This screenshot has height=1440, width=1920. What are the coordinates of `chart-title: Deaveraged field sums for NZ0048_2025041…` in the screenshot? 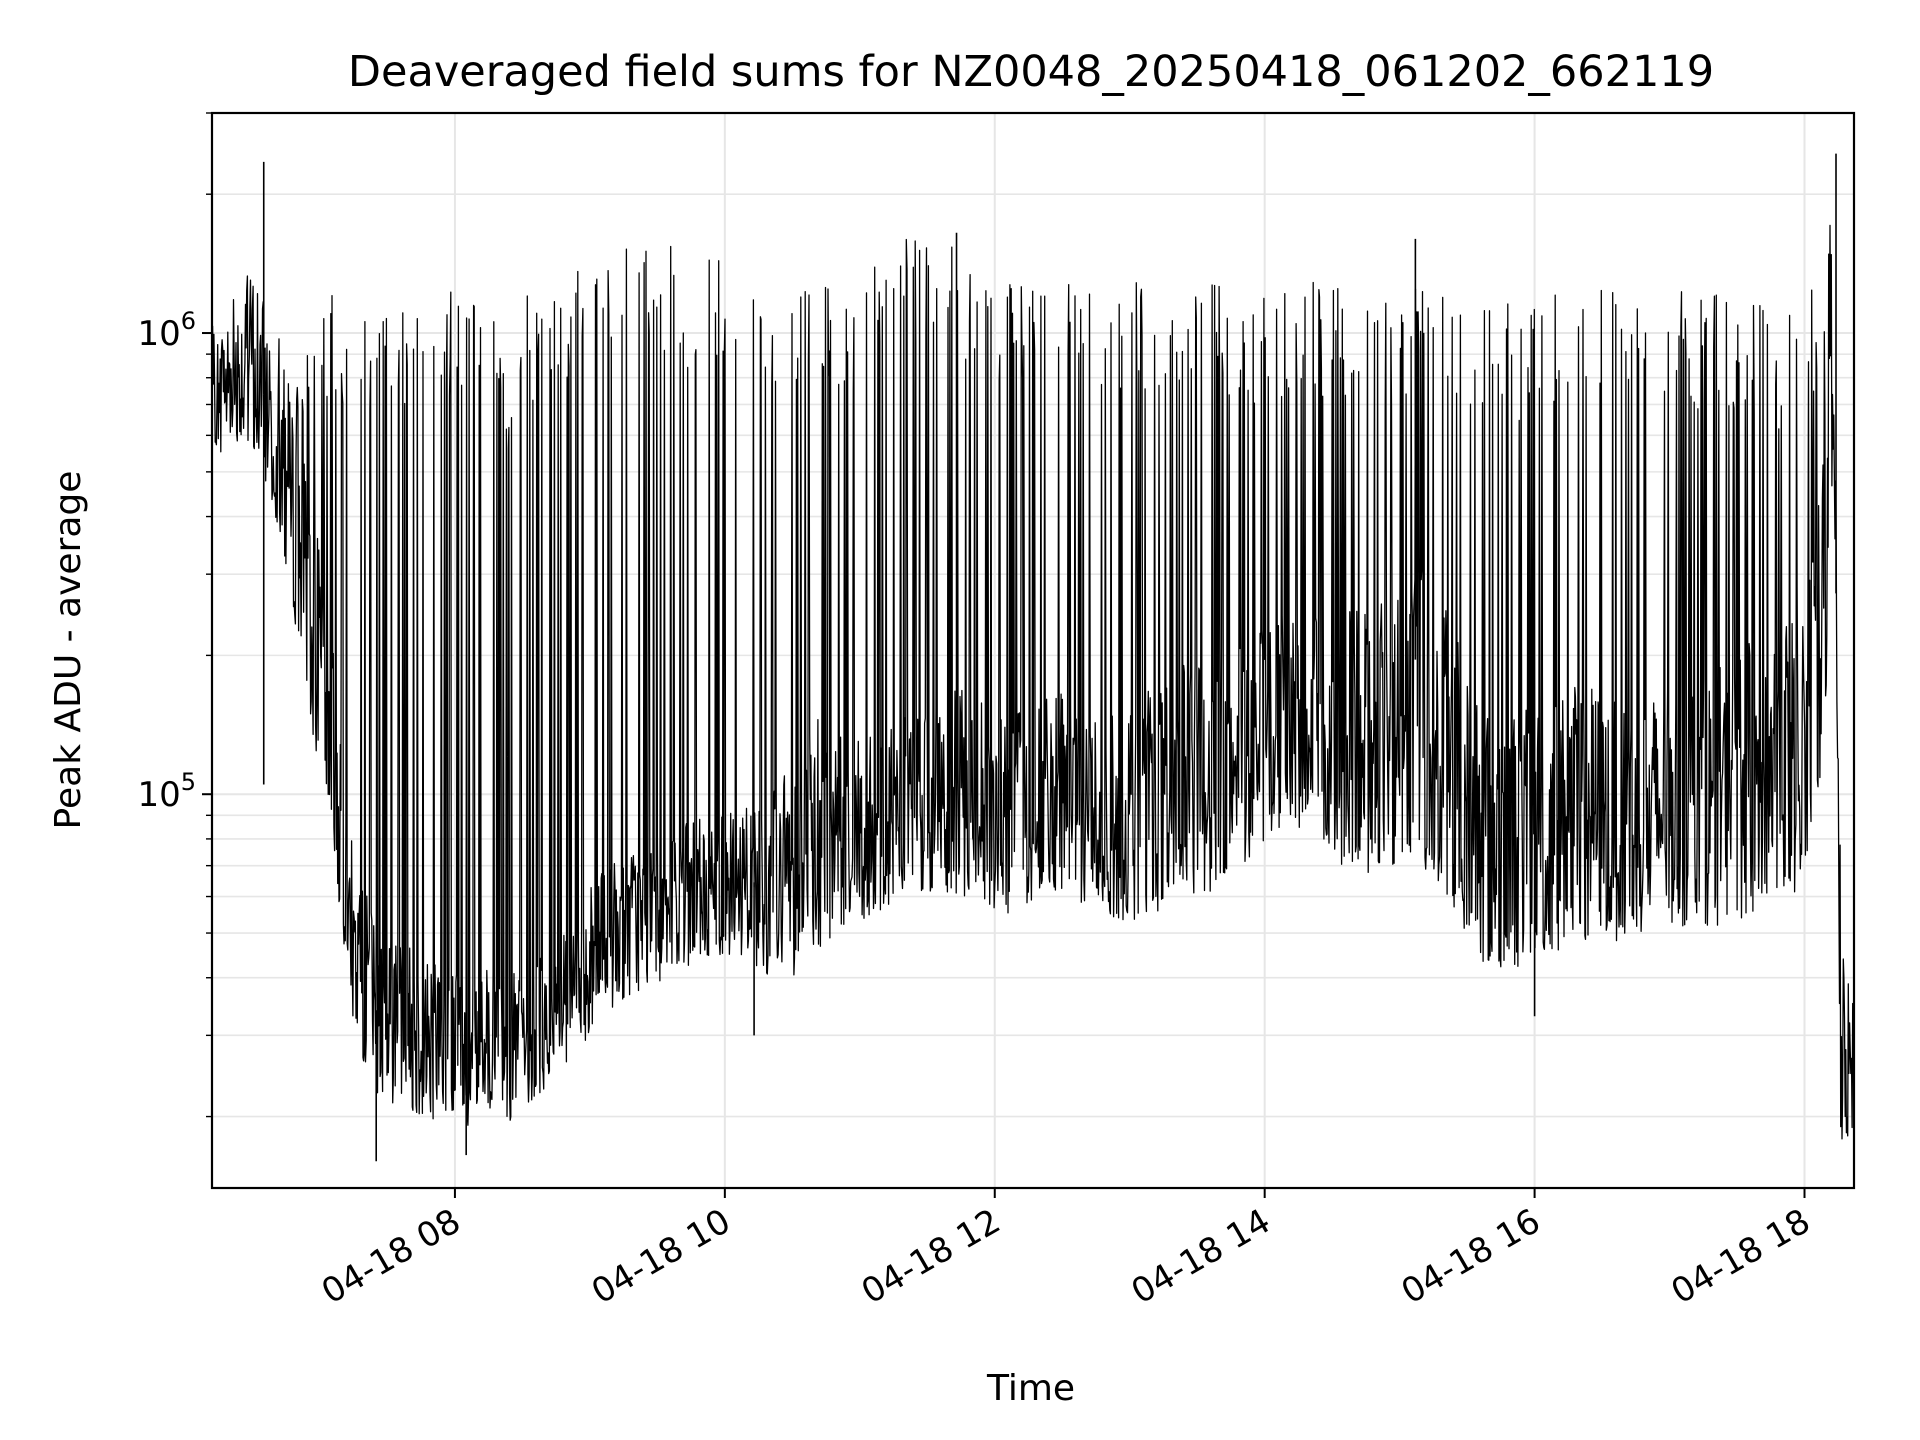 It's located at (1031, 72).